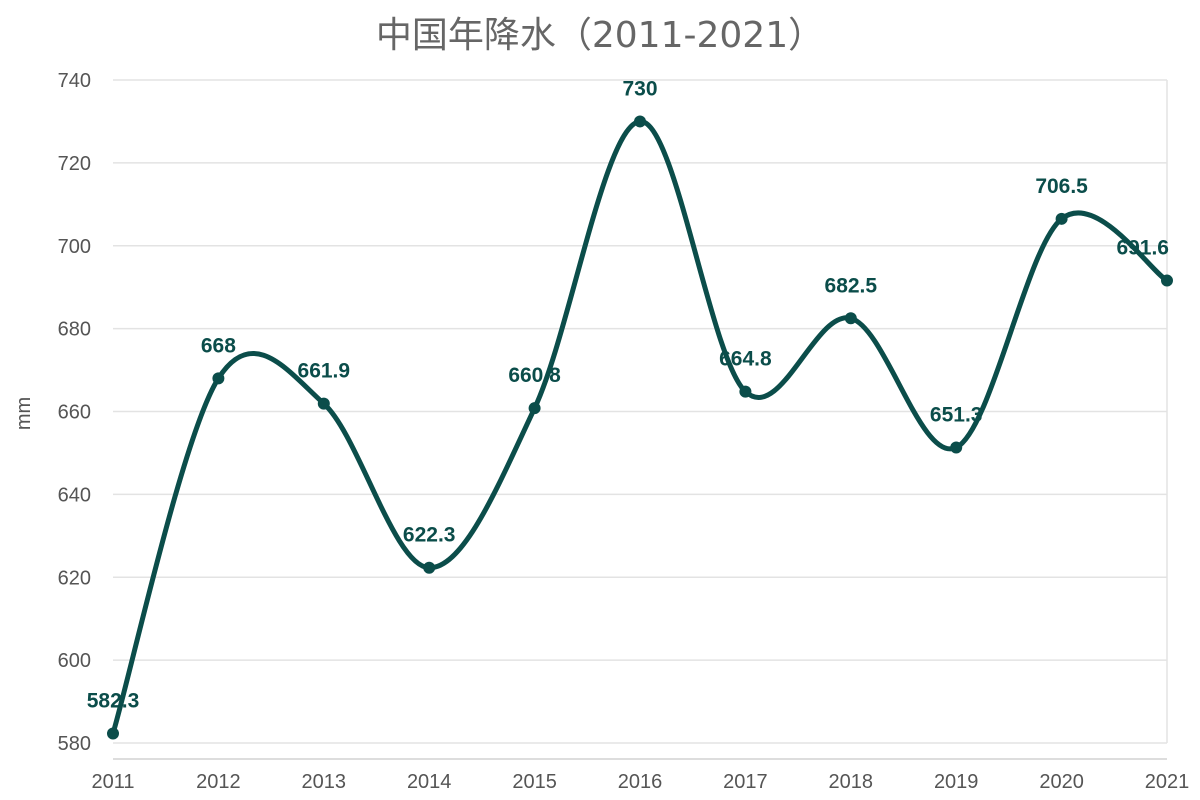 The width and height of the screenshot is (1200, 800). What do you see at coordinates (745, 782) in the screenshot?
I see `x-tick-label: 2017` at bounding box center [745, 782].